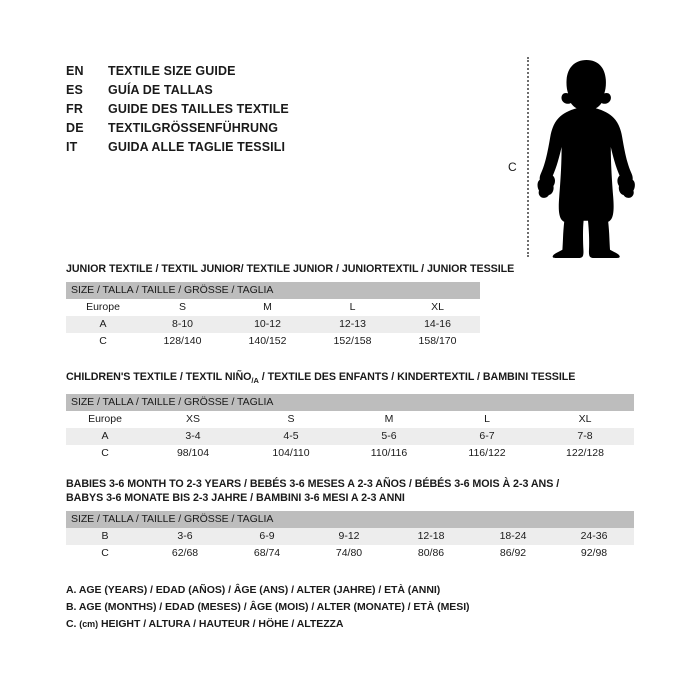  I want to click on table-row: A 3-4 4-5 5-6 6-7 7-8, so click(350, 437).